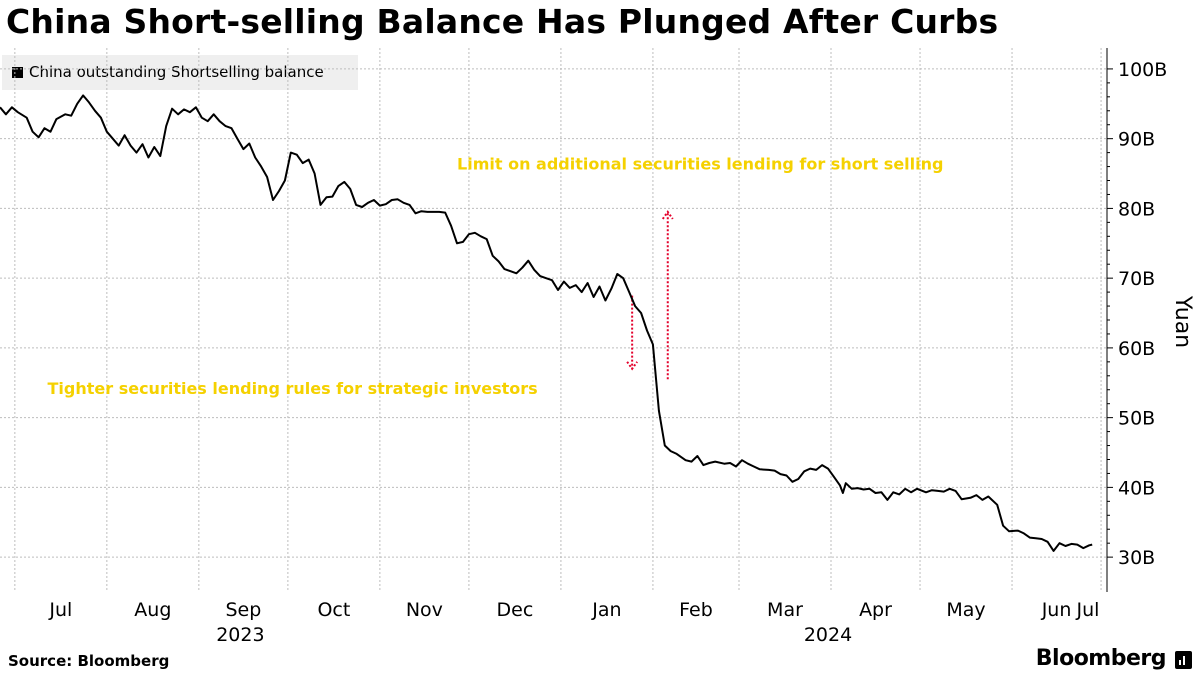  What do you see at coordinates (828, 635) in the screenshot?
I see `x-year-label: 2024` at bounding box center [828, 635].